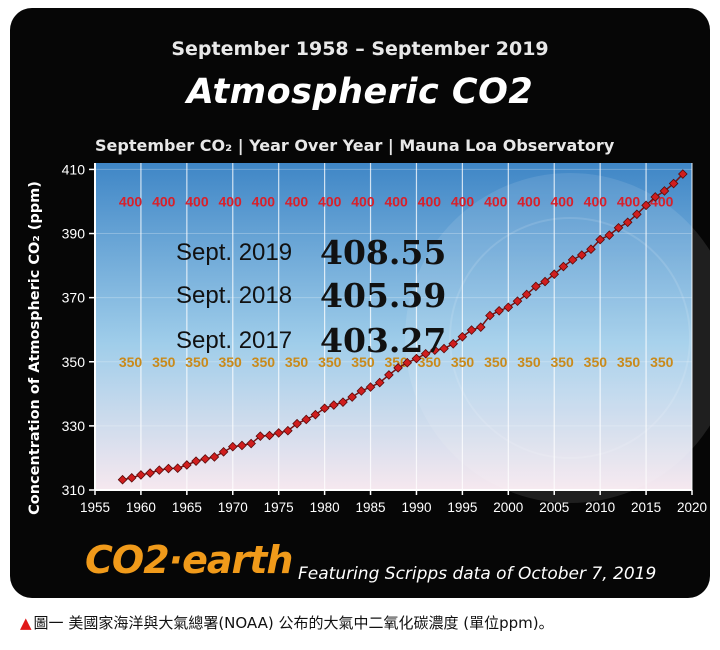 The width and height of the screenshot is (720, 650). I want to click on main-title: Atmospheric CO2, so click(360, 92).